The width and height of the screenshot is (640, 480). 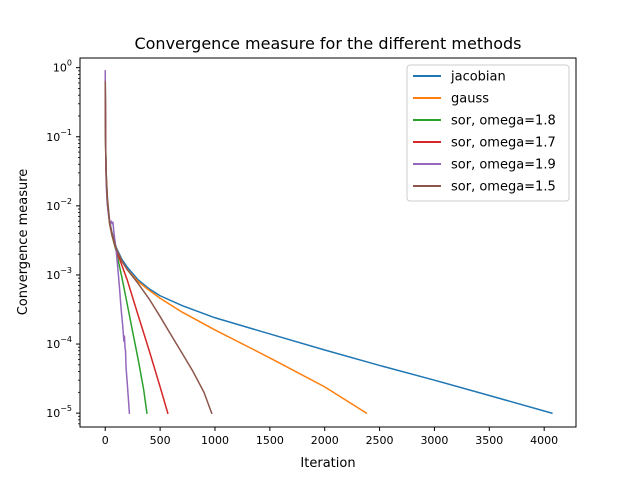 I want to click on y-tick-label: 10⁻², so click(x=59, y=205).